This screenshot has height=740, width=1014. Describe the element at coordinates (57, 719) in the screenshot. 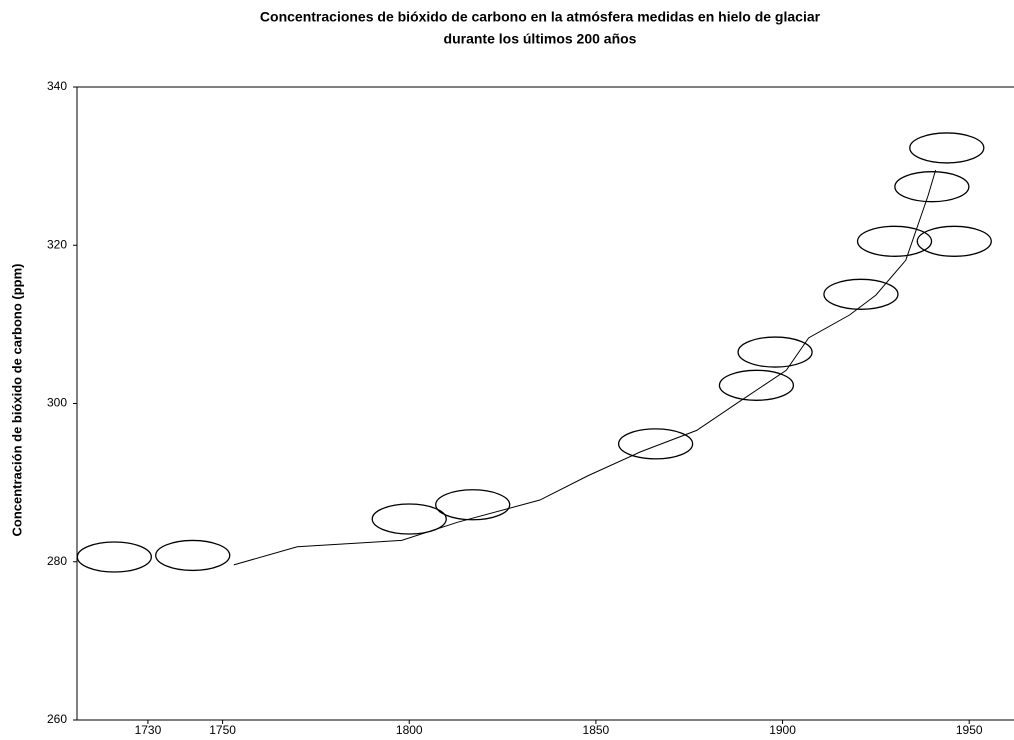

I see `y-tick-label: 260` at that location.